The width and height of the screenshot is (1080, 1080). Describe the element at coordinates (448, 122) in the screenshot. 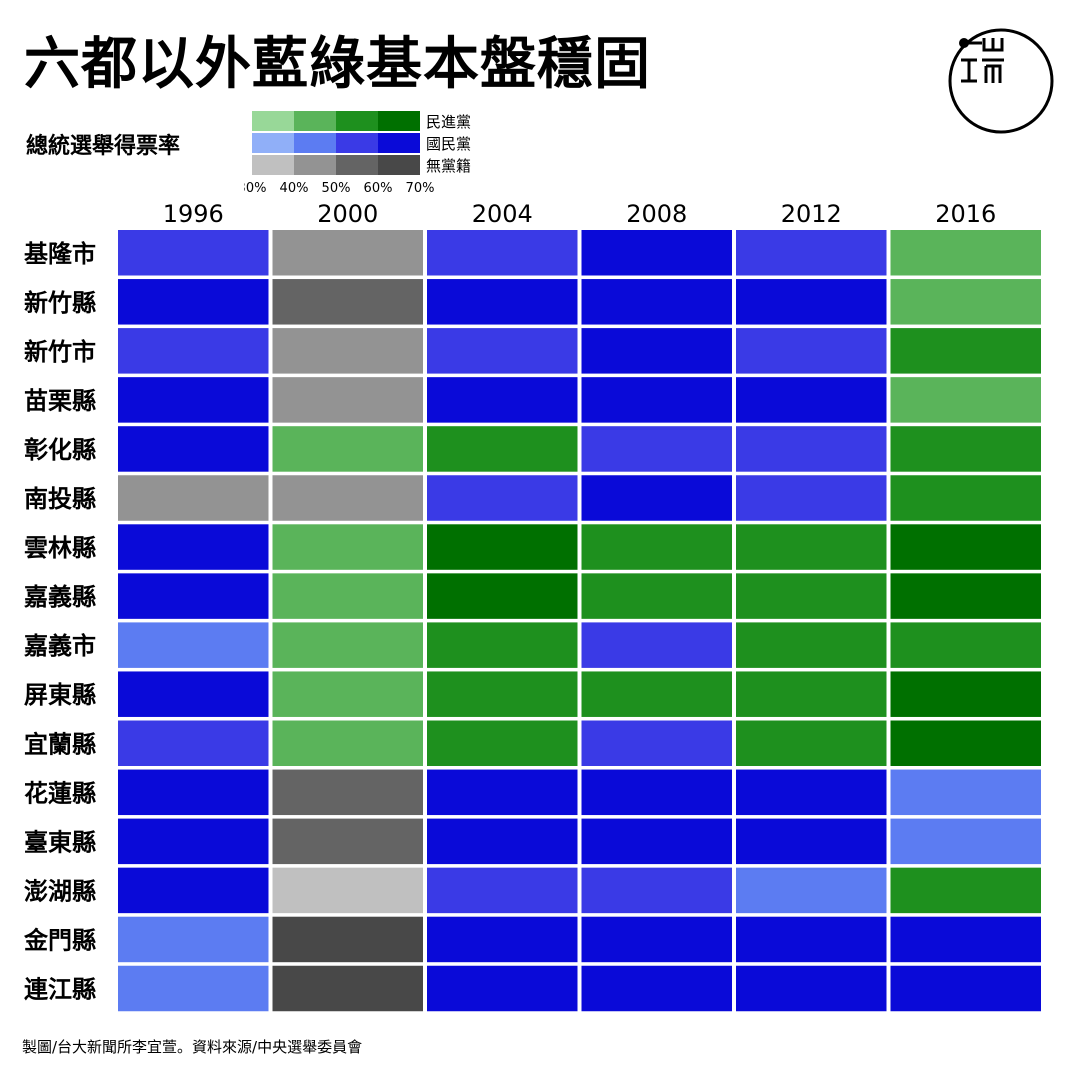

I see `legend-party-label: 民進黨` at that location.